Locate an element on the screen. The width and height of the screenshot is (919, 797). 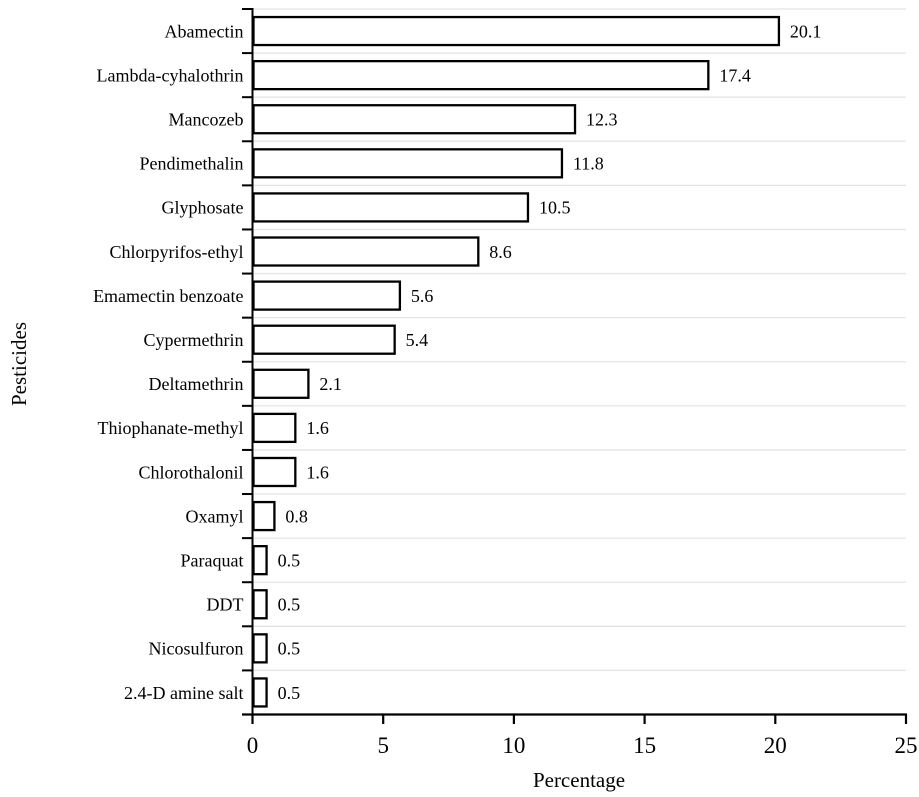
category-label: Glyphosate is located at coordinates (203, 208).